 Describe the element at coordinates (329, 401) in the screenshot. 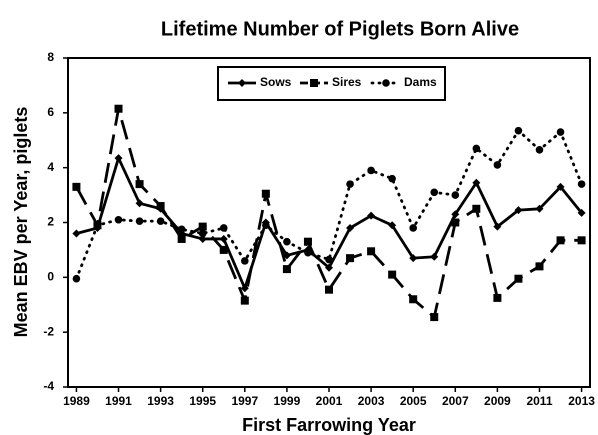

I see `x-tick-label: 2001` at that location.